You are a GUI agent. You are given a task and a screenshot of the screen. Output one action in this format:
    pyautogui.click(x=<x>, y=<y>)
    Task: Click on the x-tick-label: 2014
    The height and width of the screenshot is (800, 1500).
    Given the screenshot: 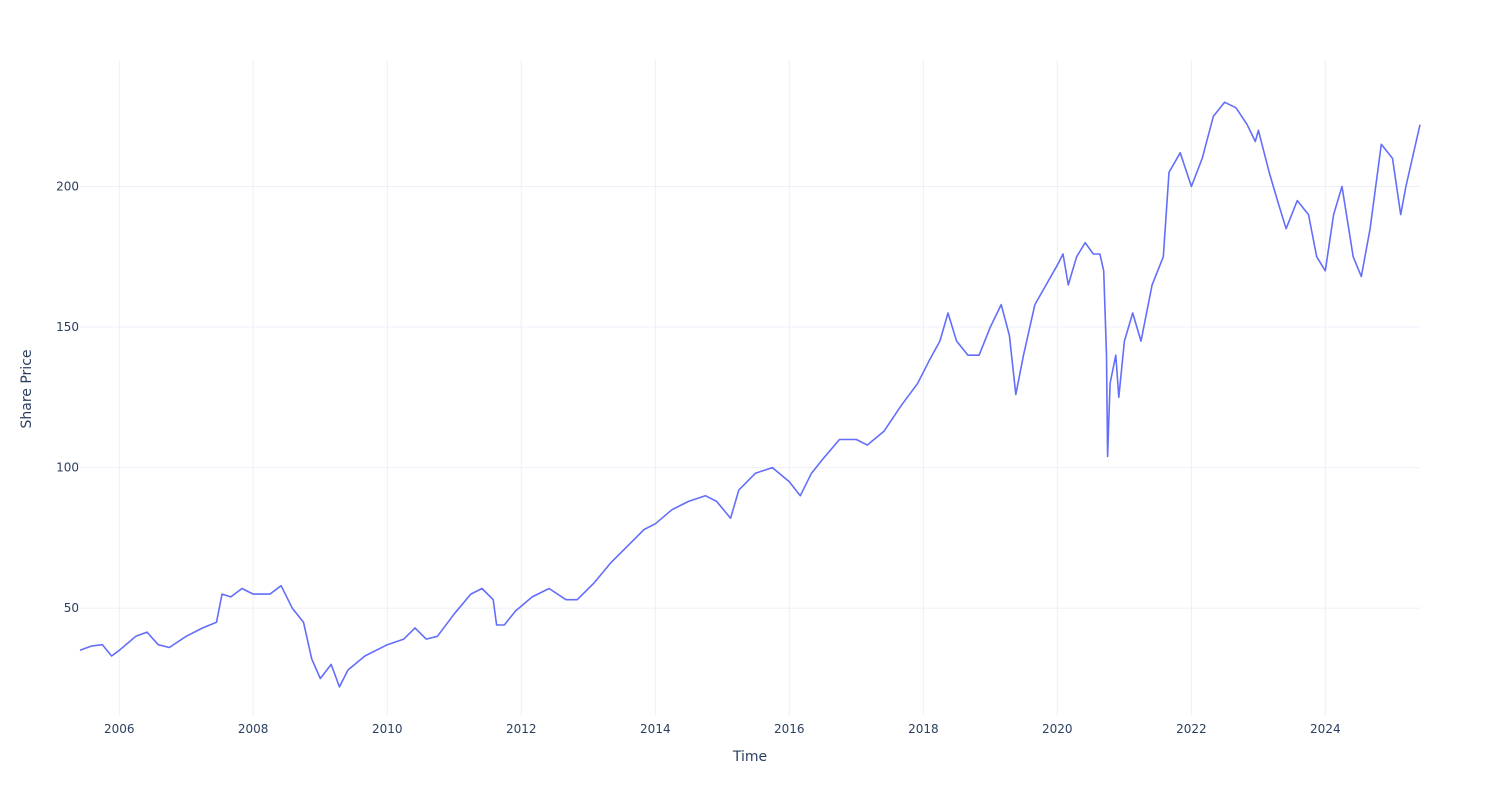 What is the action you would take?
    pyautogui.click(x=655, y=729)
    